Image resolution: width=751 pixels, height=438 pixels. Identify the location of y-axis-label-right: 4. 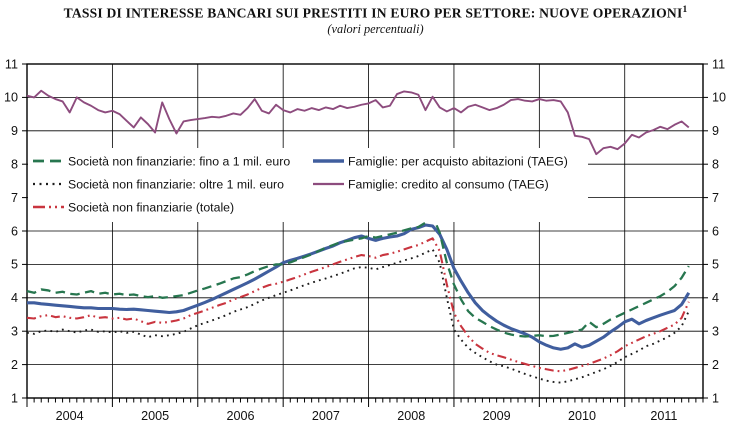
(715, 298).